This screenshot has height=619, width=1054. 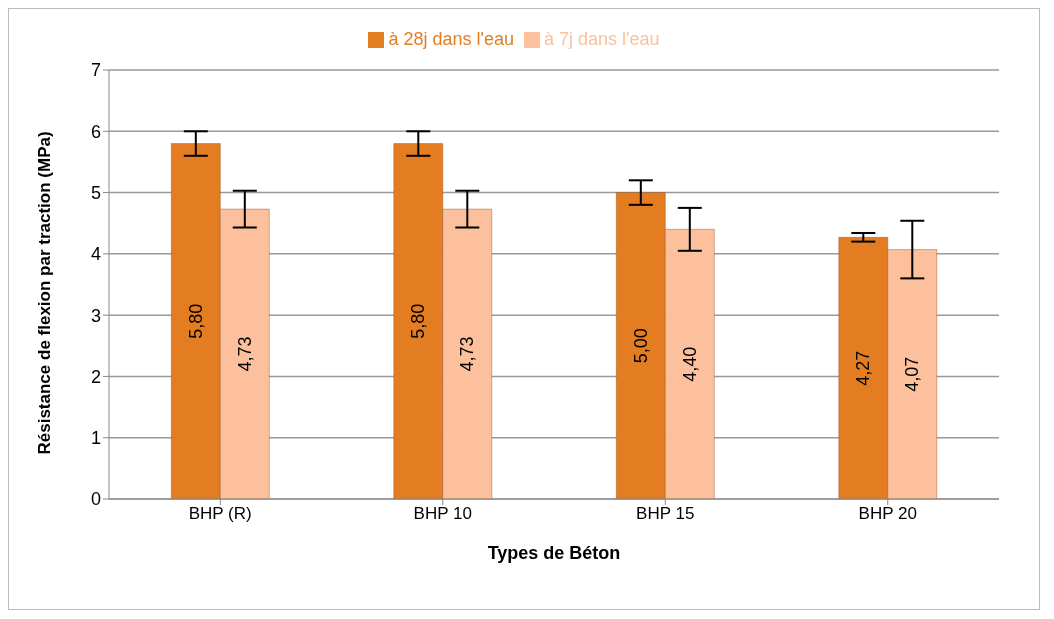 What do you see at coordinates (912, 374) in the screenshot?
I see `data-label: 4,07` at bounding box center [912, 374].